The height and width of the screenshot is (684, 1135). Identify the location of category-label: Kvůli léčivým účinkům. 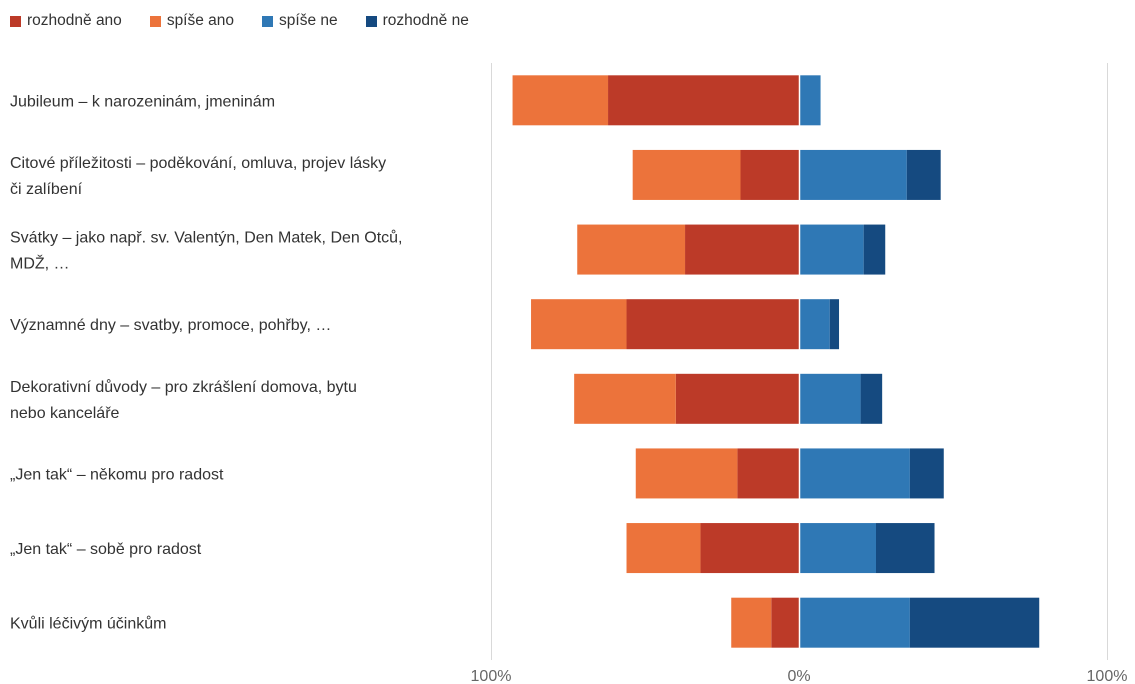
(88, 624).